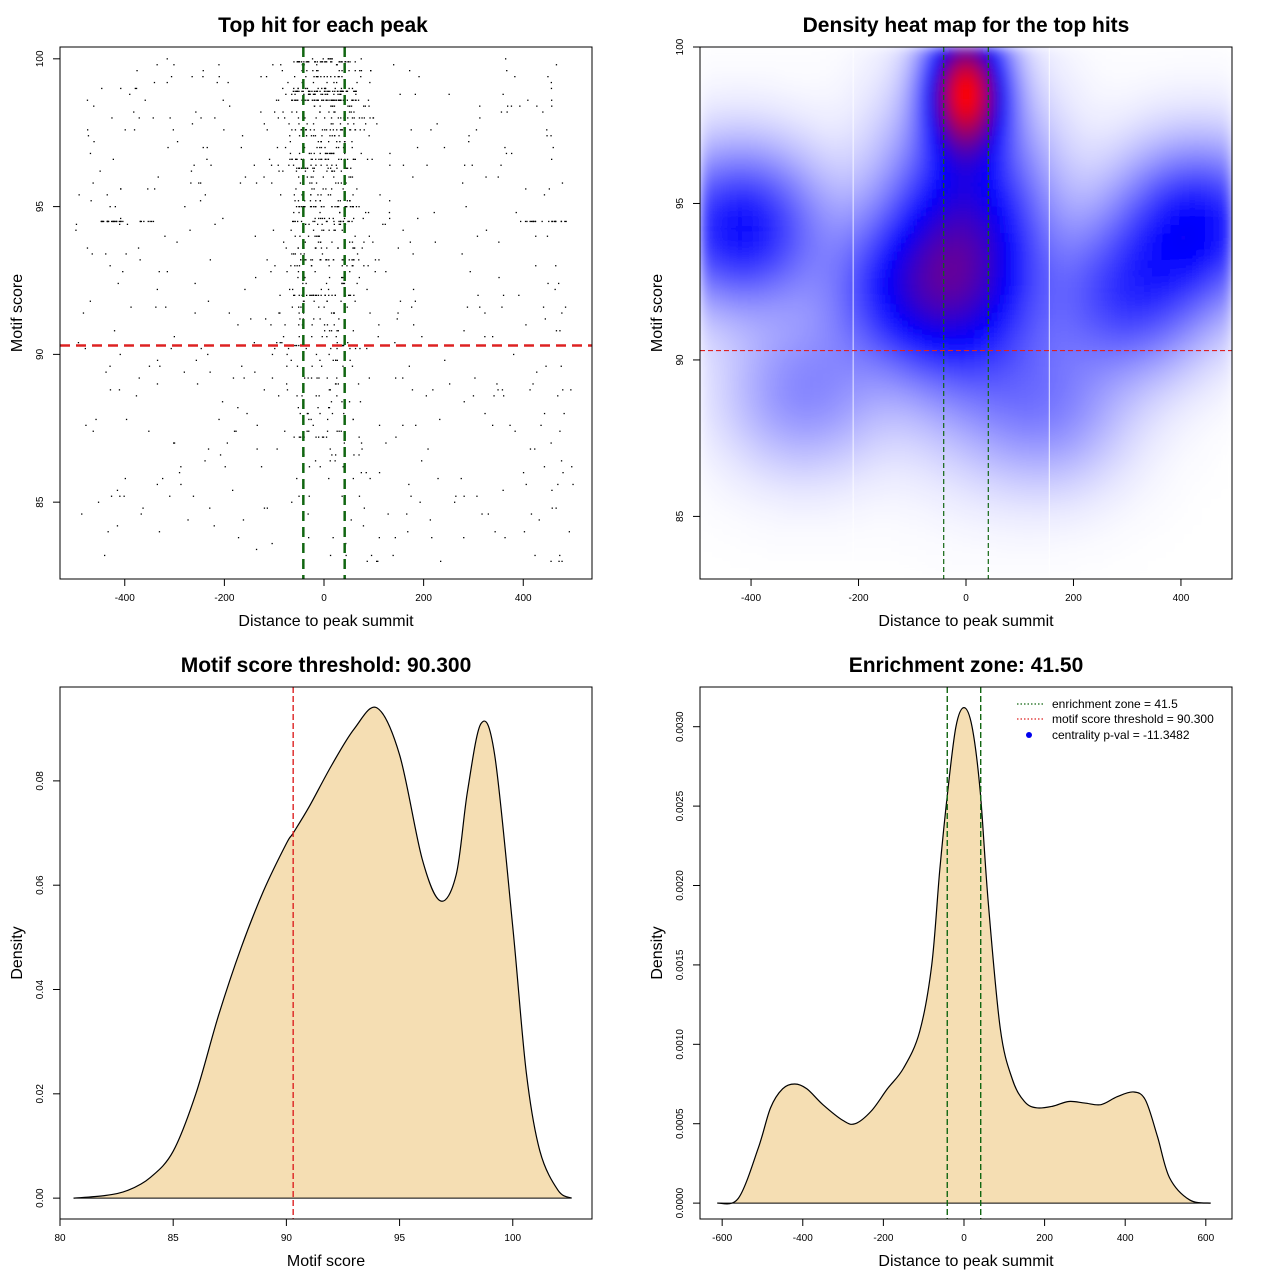  What do you see at coordinates (224, 598) in the screenshot?
I see `x-tick-label: -200` at bounding box center [224, 598].